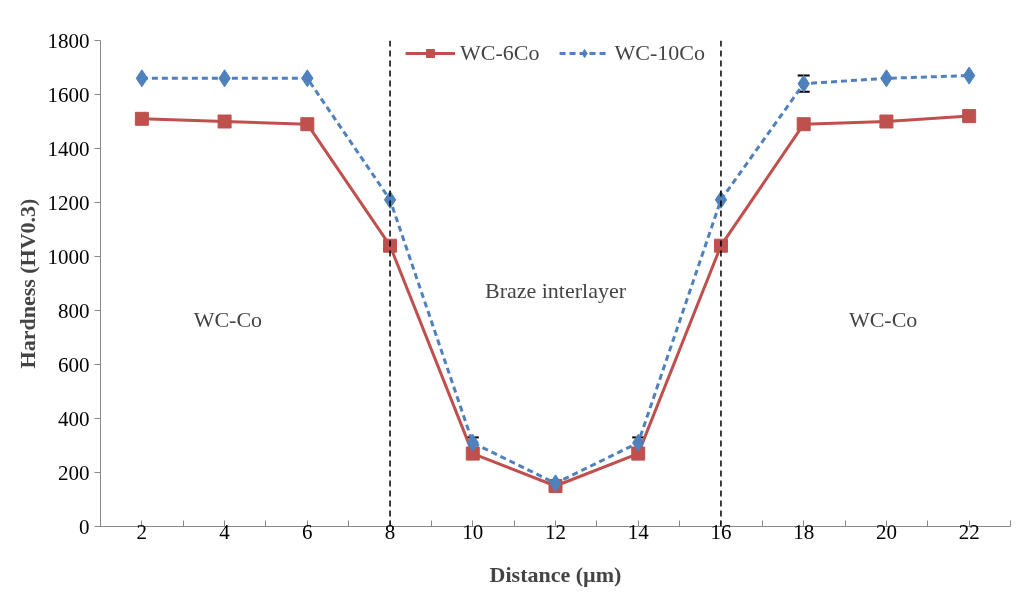 The image size is (1020, 616). What do you see at coordinates (390, 531) in the screenshot?
I see `x-tick-label: 8` at bounding box center [390, 531].